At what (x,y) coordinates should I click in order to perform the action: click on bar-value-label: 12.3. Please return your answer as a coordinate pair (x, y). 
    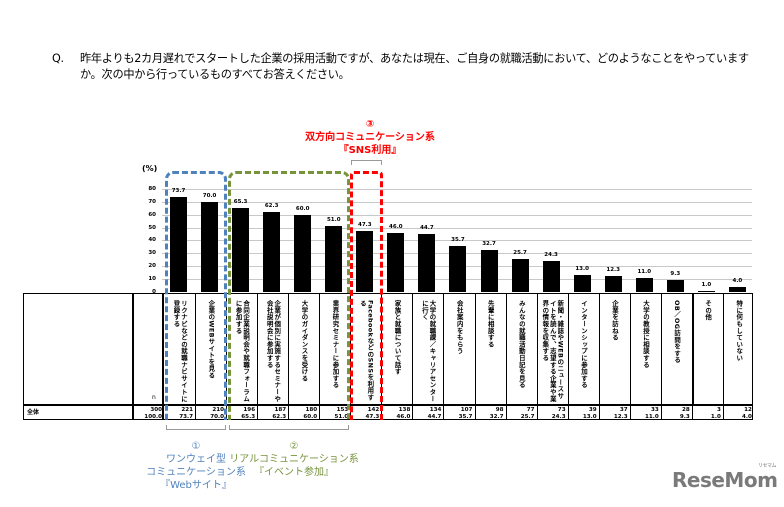
    Looking at the image, I should click on (613, 270).